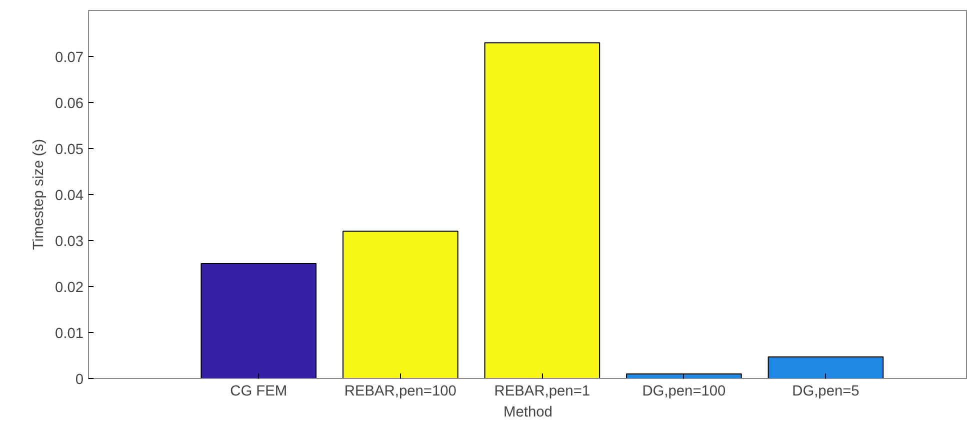 The image size is (967, 424). I want to click on x-tick-label: REBAR,pen=1, so click(542, 392).